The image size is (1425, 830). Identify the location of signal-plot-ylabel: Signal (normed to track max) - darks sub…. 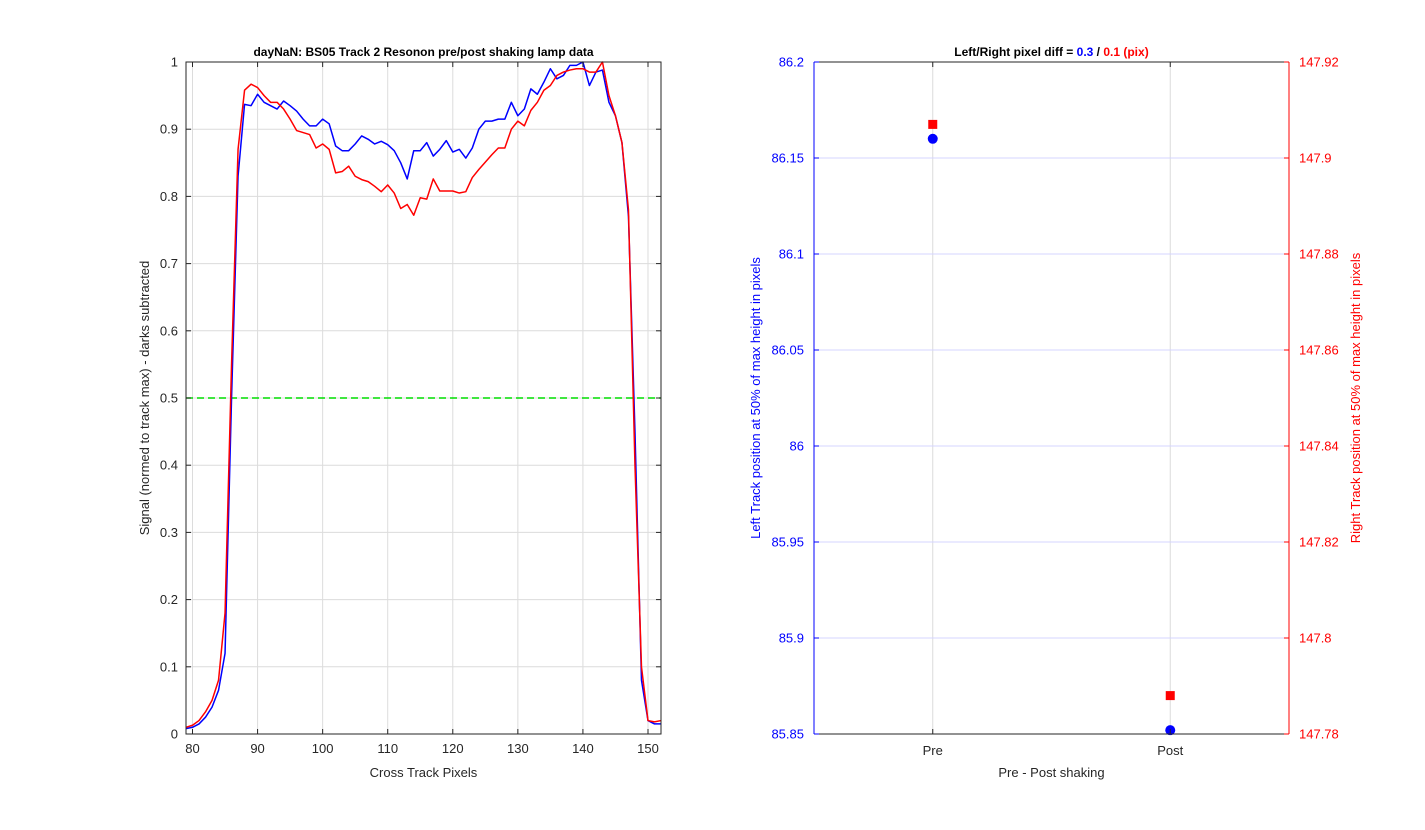
(144, 398).